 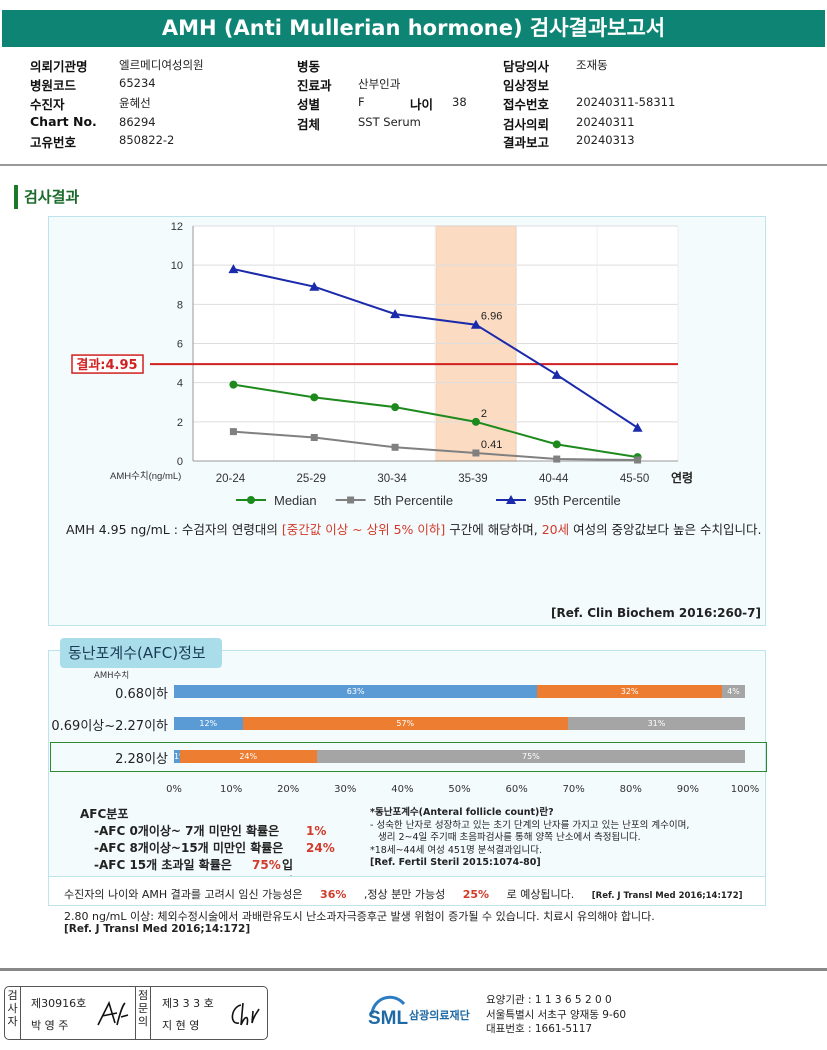 I want to click on afc-segment-label: 75%, so click(x=530, y=756).